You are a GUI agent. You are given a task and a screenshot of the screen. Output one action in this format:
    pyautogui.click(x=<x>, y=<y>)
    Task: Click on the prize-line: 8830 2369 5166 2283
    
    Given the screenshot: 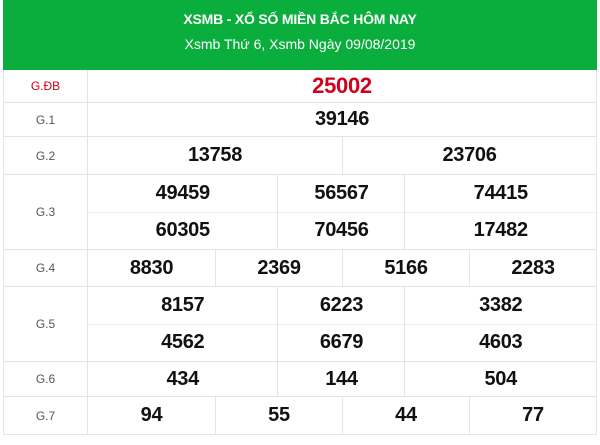 What is the action you would take?
    pyautogui.click(x=342, y=268)
    